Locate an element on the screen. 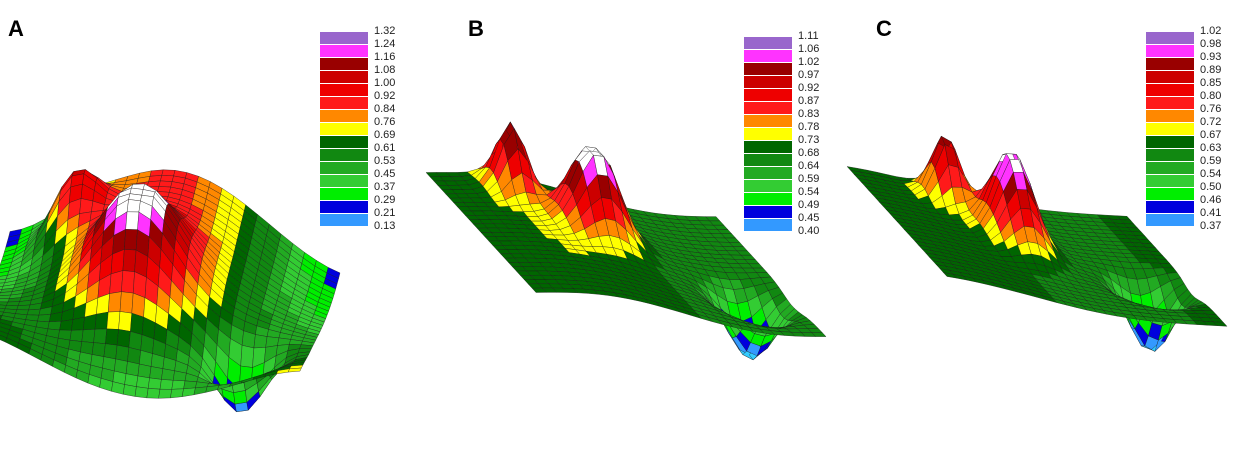  colorbar-tick-label: 0.37 is located at coordinates (1211, 226).